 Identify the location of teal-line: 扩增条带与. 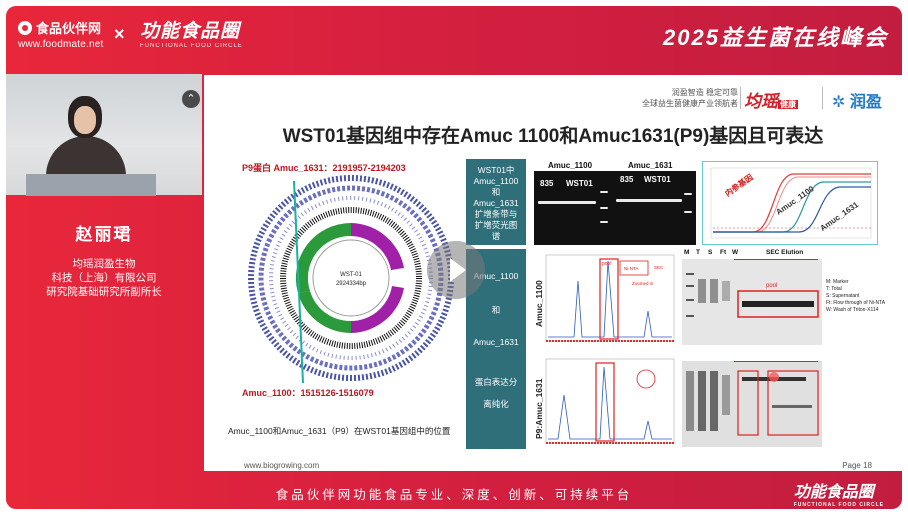
(496, 214).